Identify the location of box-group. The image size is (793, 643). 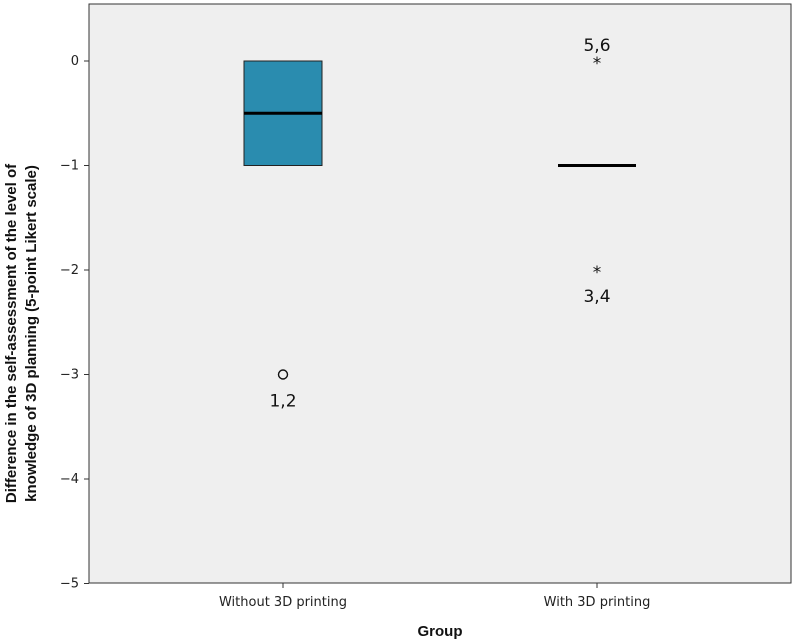
(283, 113).